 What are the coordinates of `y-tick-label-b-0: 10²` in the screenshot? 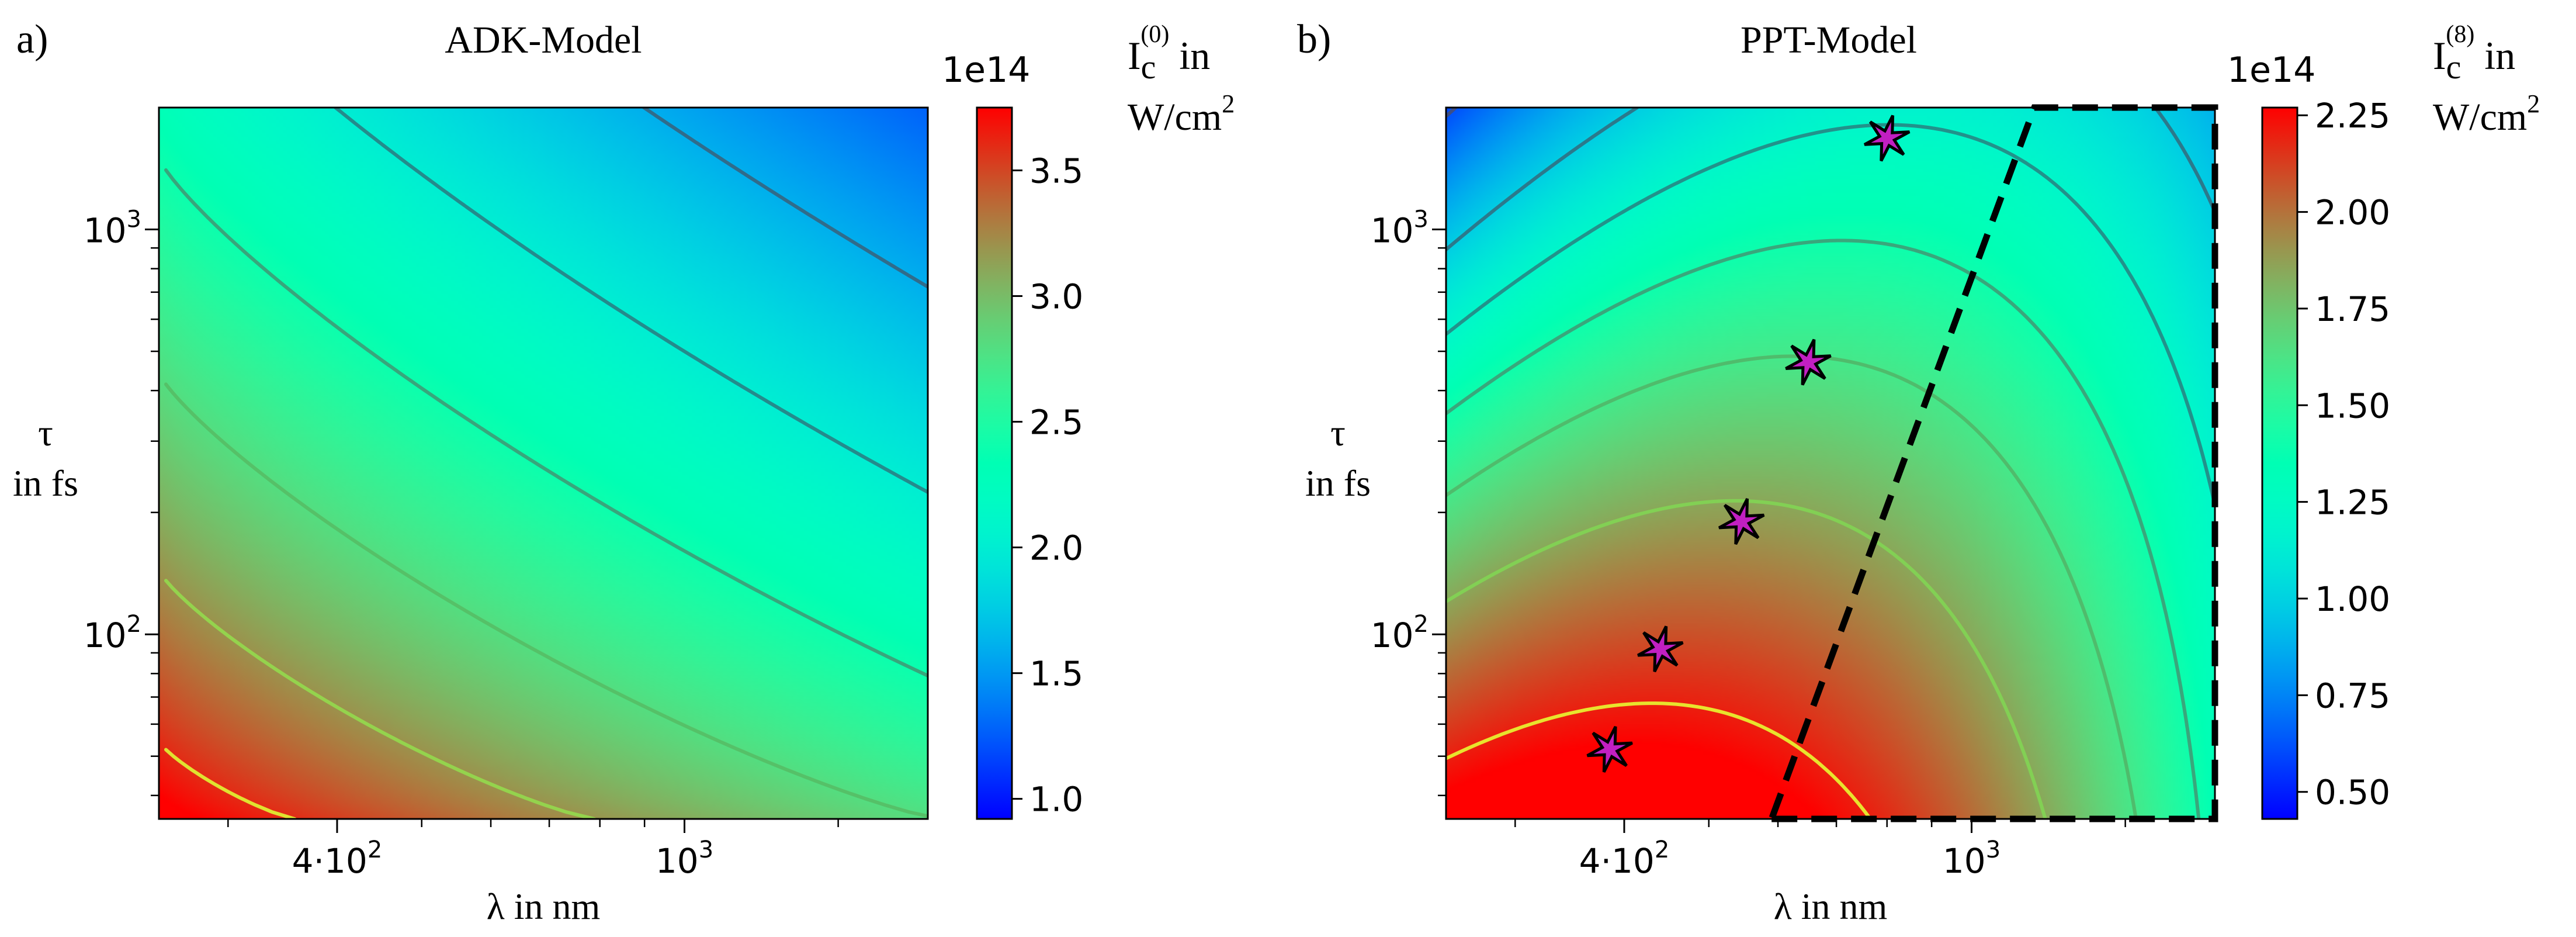 It's located at (1400, 633).